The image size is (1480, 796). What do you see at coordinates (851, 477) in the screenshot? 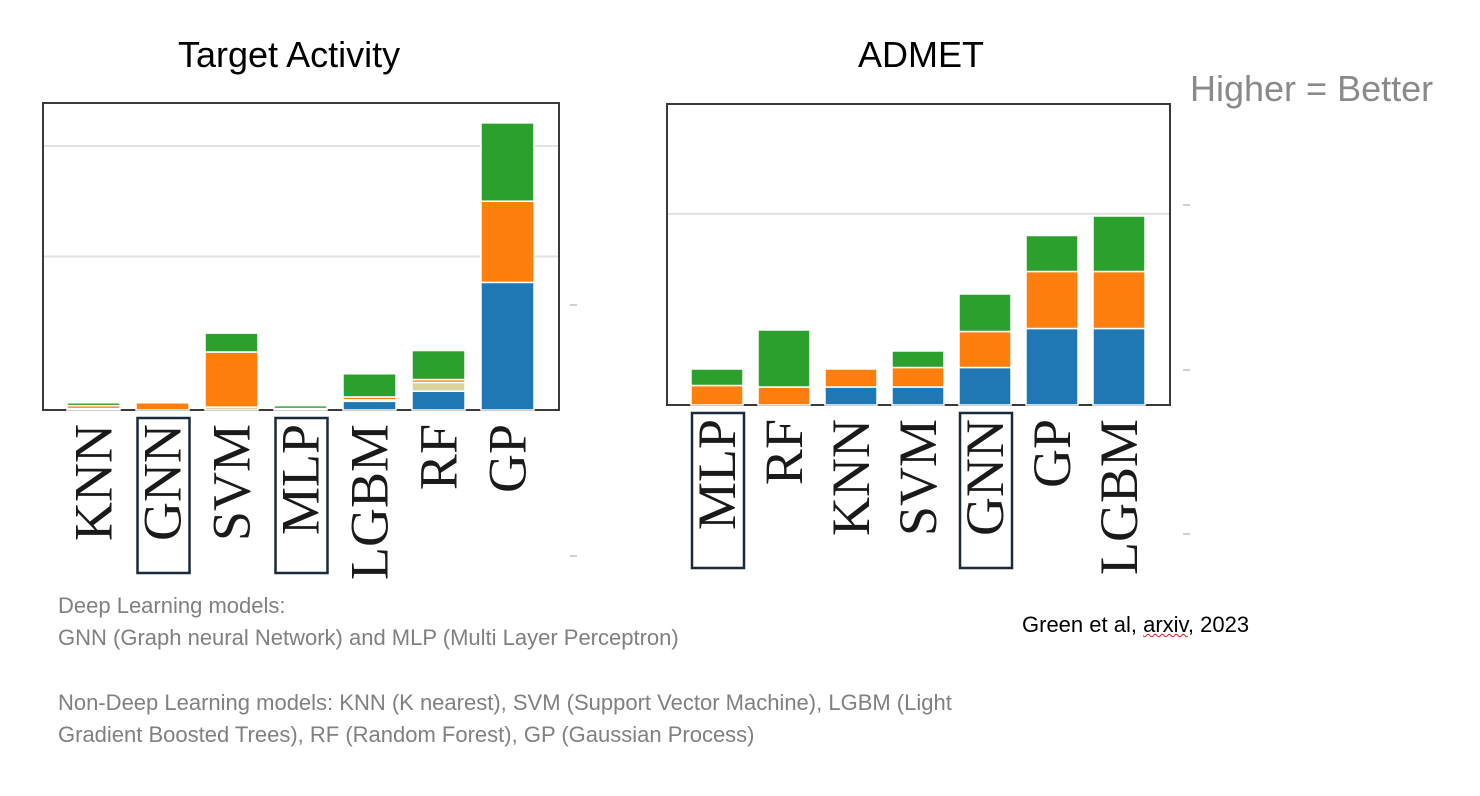
I see `admet-label-knn: KNN` at bounding box center [851, 477].